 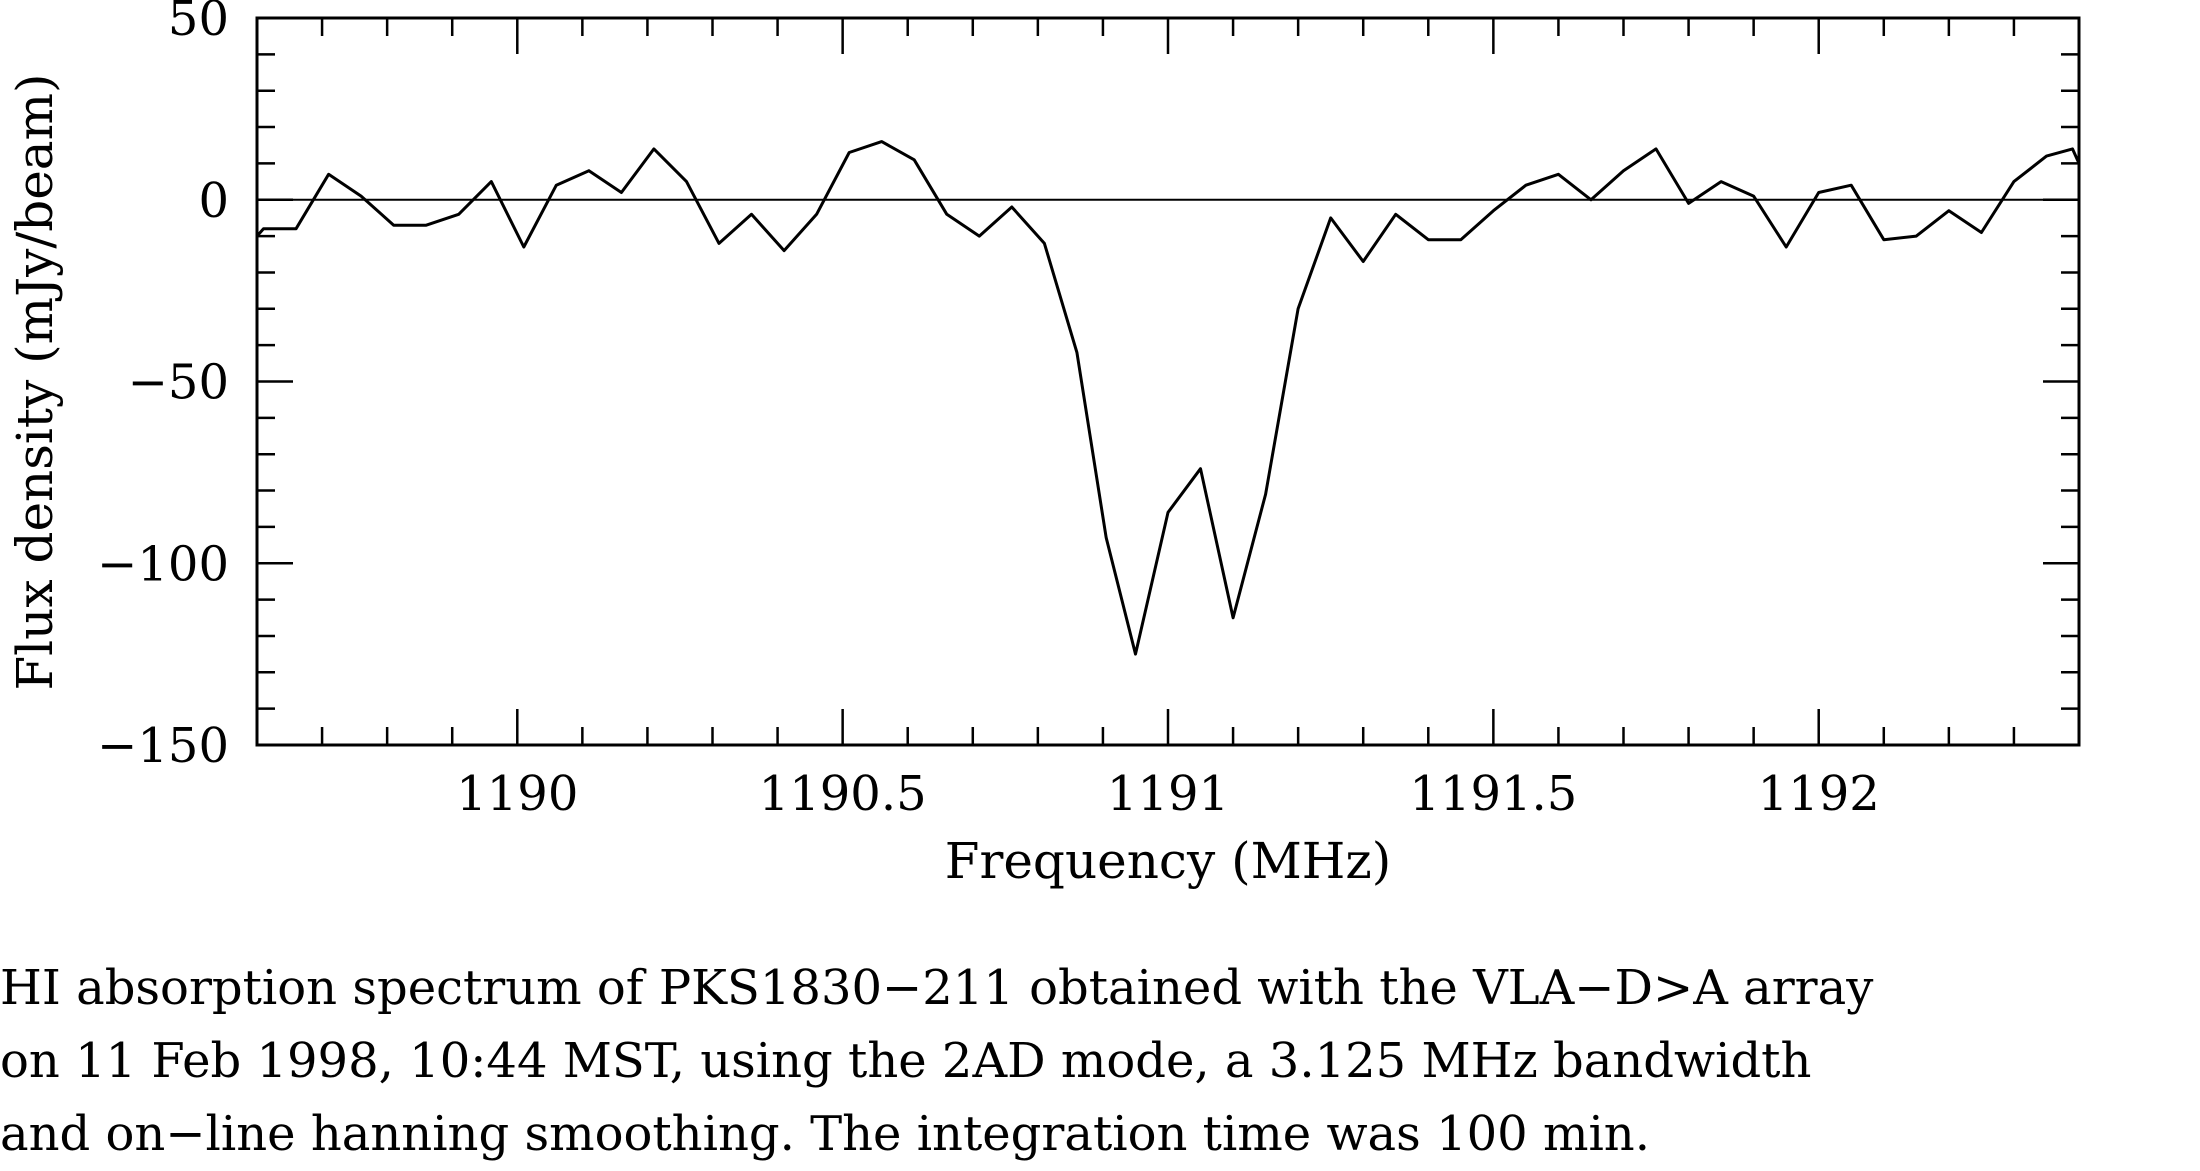 What do you see at coordinates (1819, 794) in the screenshot?
I see `x-tick-label: 1192` at bounding box center [1819, 794].